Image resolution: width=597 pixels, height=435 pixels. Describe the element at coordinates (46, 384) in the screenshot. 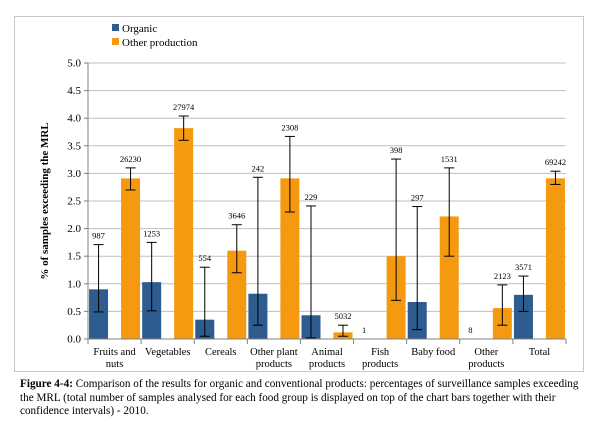

I see `caption-label: Figure 4-4:` at that location.